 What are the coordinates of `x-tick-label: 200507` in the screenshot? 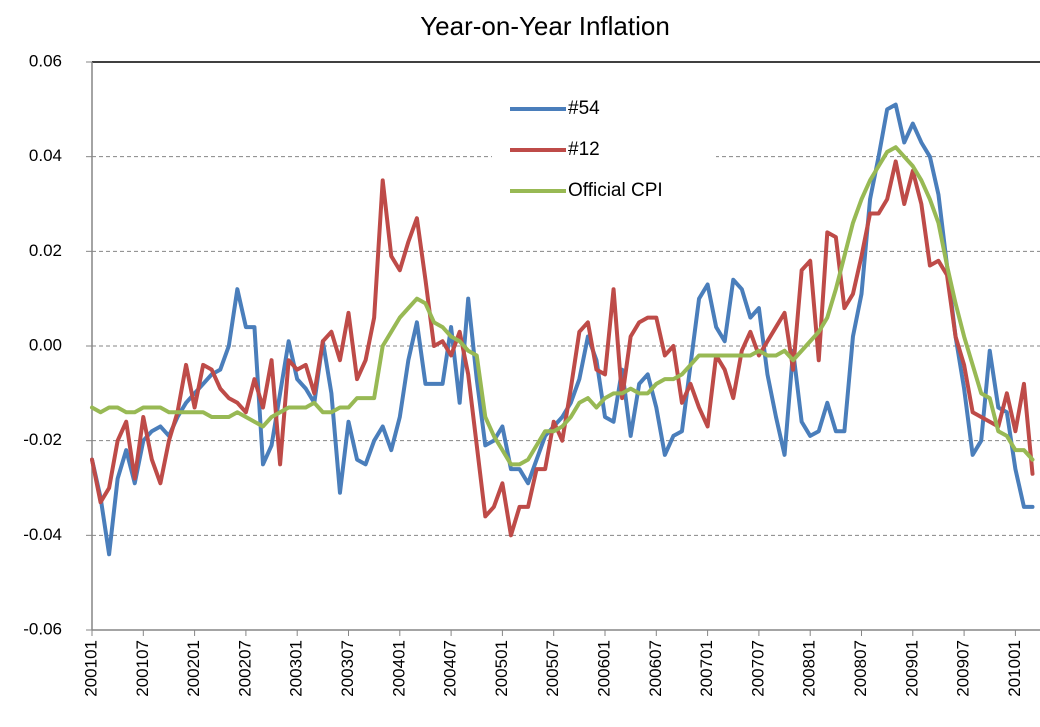 It's located at (552, 668).